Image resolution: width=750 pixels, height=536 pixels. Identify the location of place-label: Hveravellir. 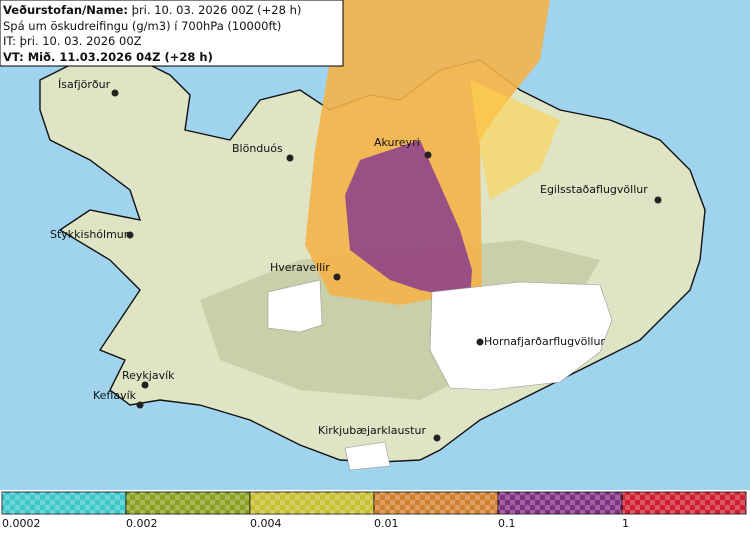
(300, 267).